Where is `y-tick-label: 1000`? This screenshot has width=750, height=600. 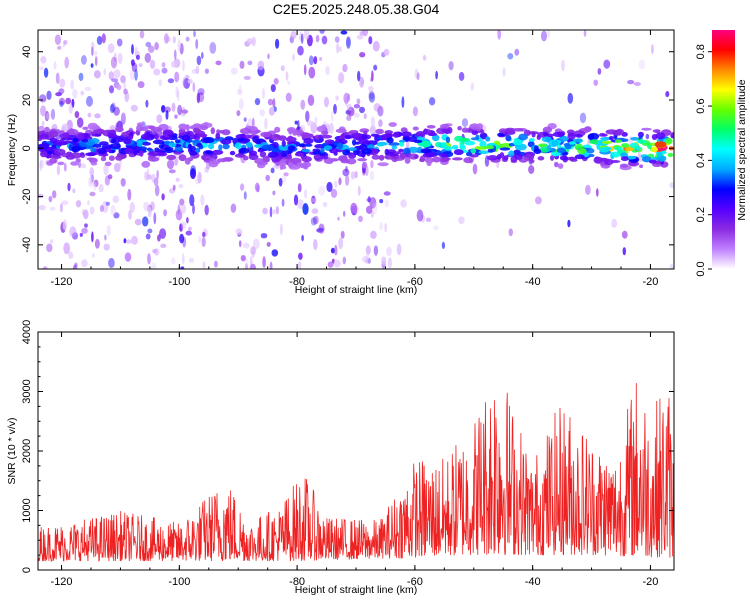 y-tick-label: 1000 is located at coordinates (27, 510).